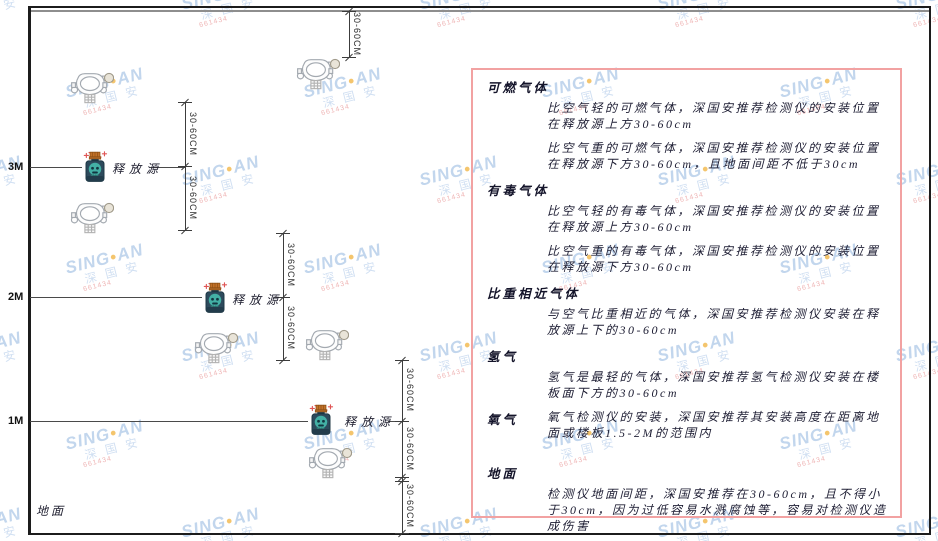 The image size is (938, 541). What do you see at coordinates (503, 357) in the screenshot?
I see `section-heading: 氢气` at bounding box center [503, 357].